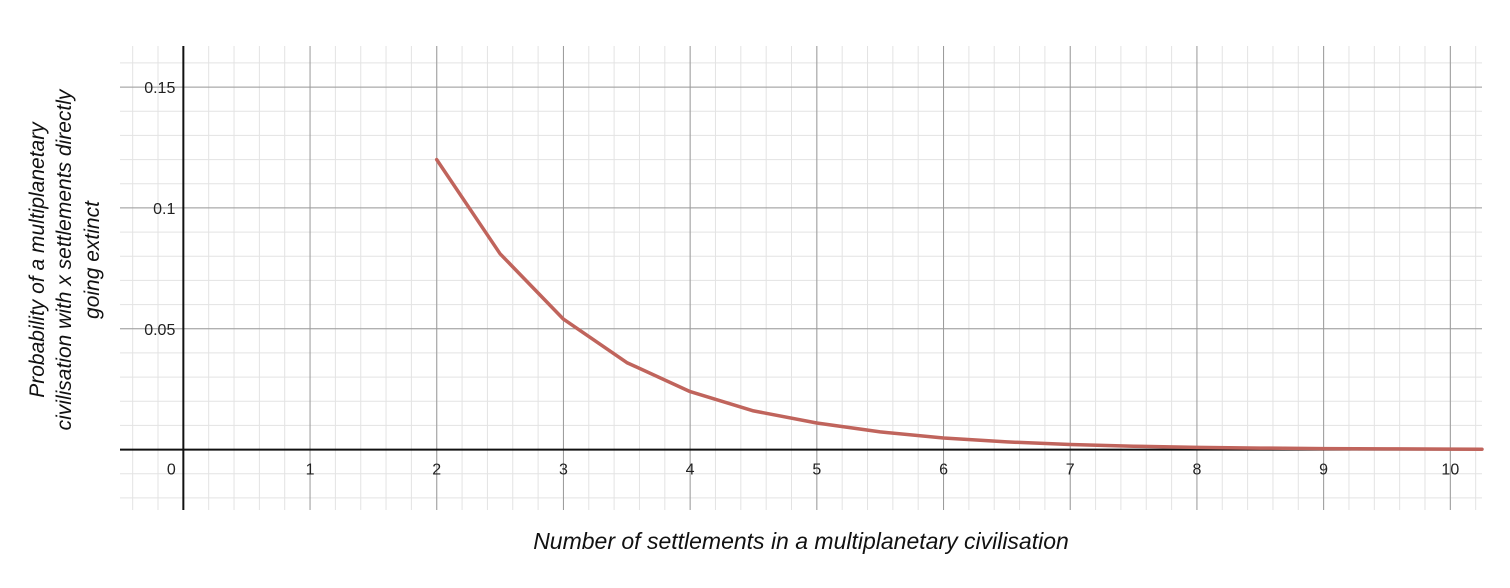 Image resolution: width=1510 pixels, height=588 pixels. Describe the element at coordinates (310, 470) in the screenshot. I see `x-tick-label: 1` at that location.